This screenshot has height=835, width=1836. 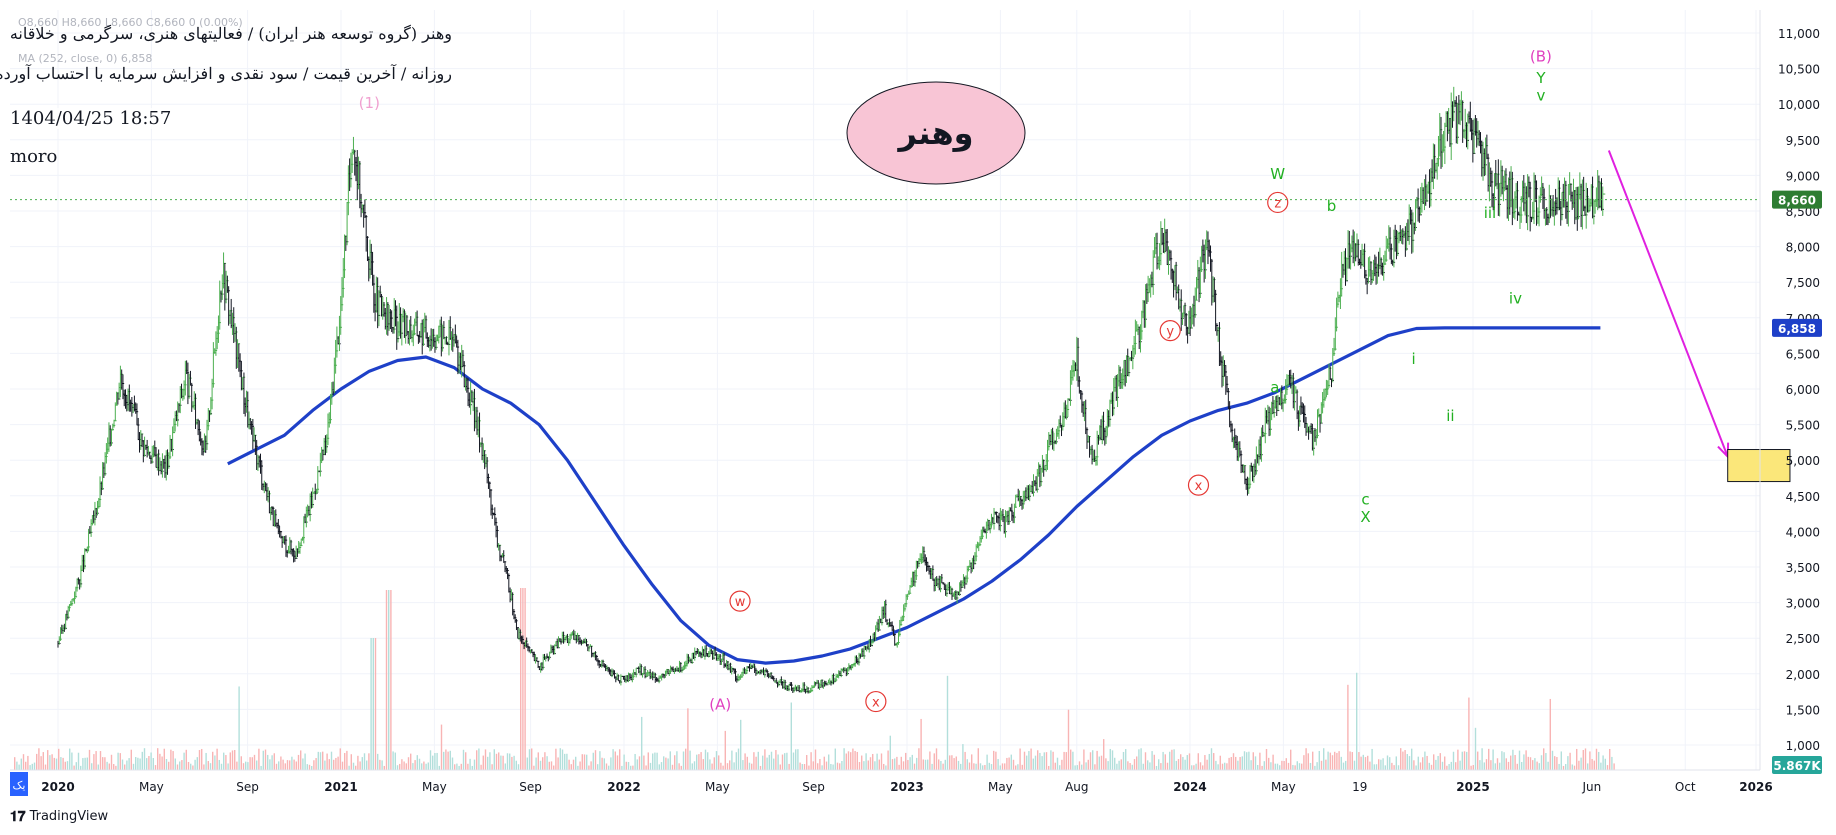 What do you see at coordinates (59, 816) in the screenshot?
I see `tradingview-footer: 𝟏𝟕 TradingView` at bounding box center [59, 816].